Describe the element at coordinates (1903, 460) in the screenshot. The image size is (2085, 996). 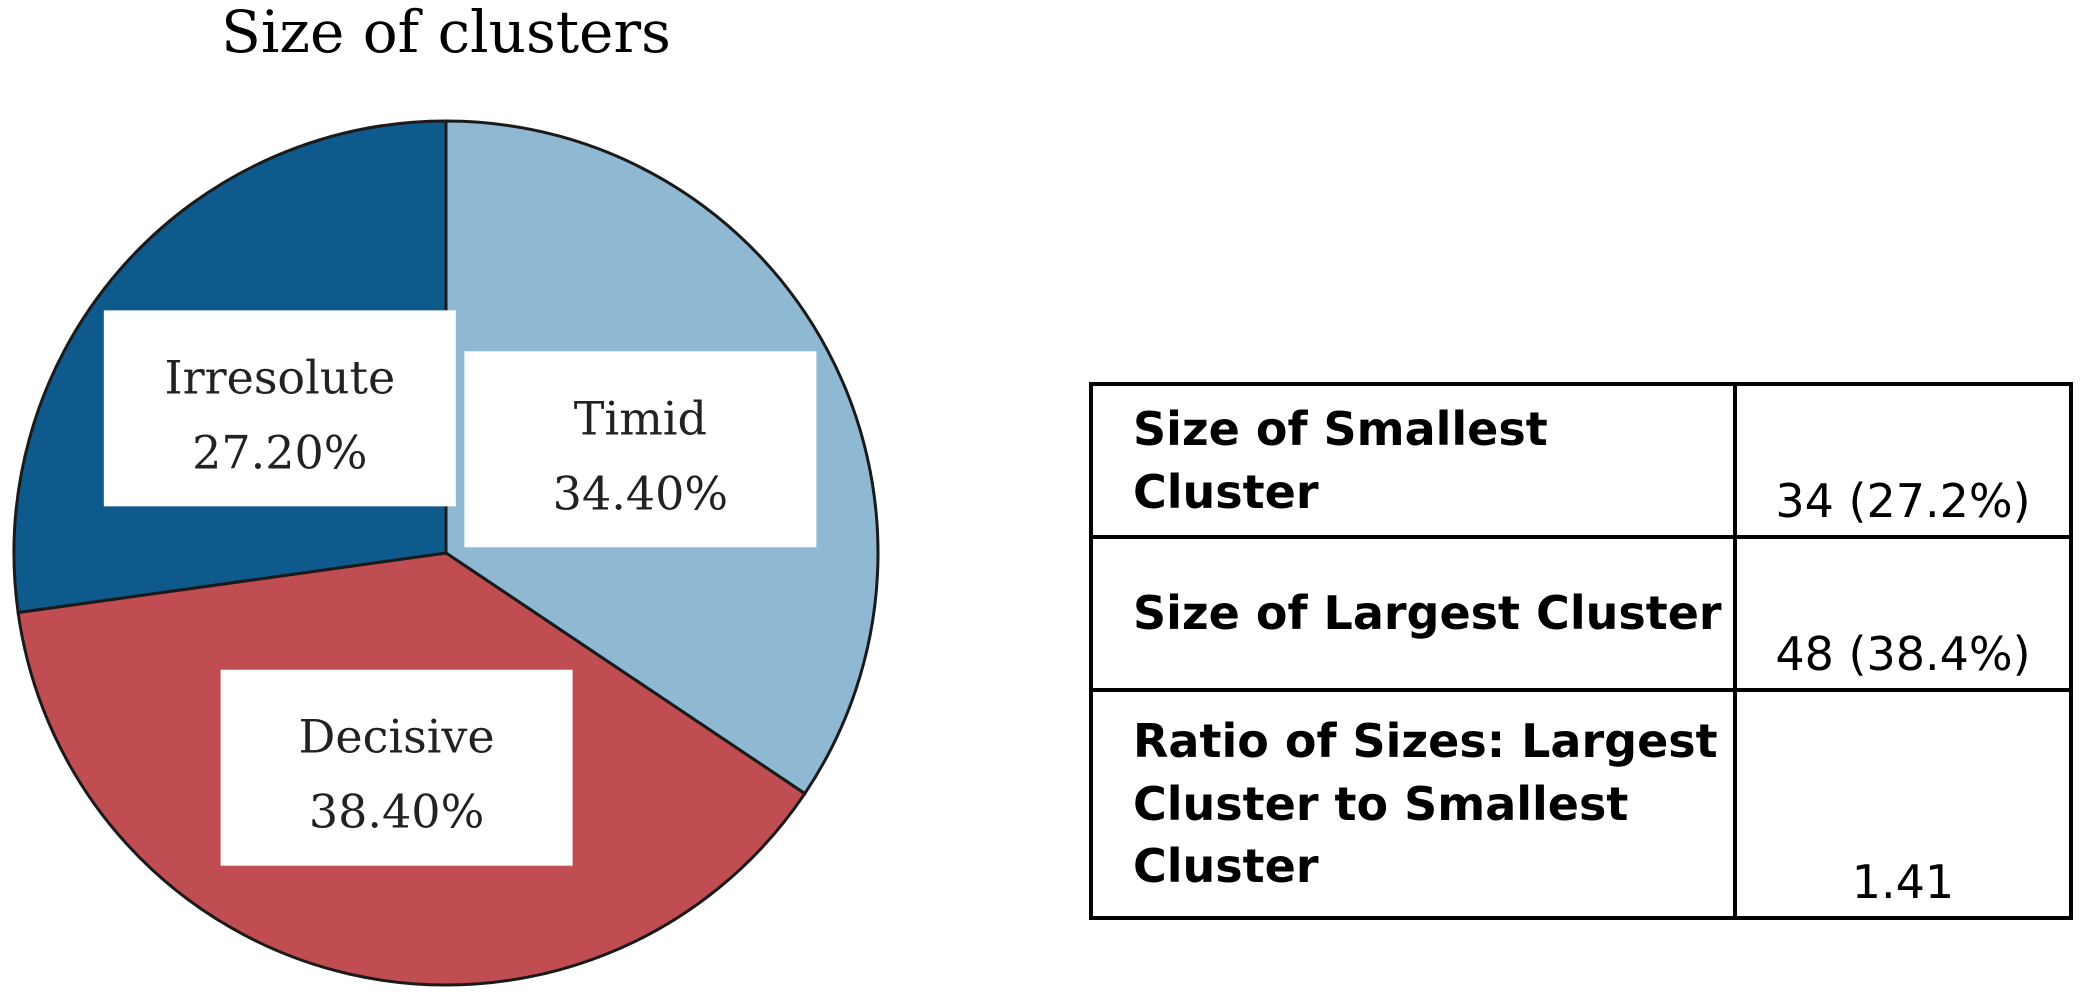
I see `row-value-smallest: 34 (27.2%)` at that location.